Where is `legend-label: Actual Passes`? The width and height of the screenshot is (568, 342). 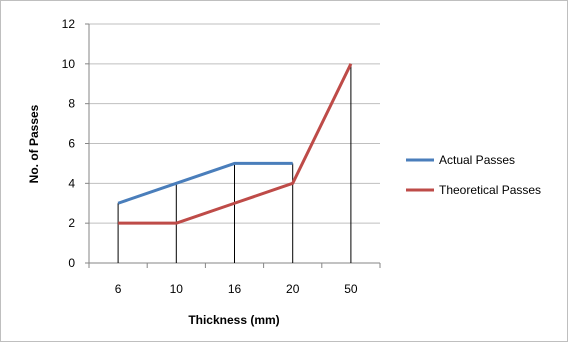
legend-label: Actual Passes is located at coordinates (477, 160).